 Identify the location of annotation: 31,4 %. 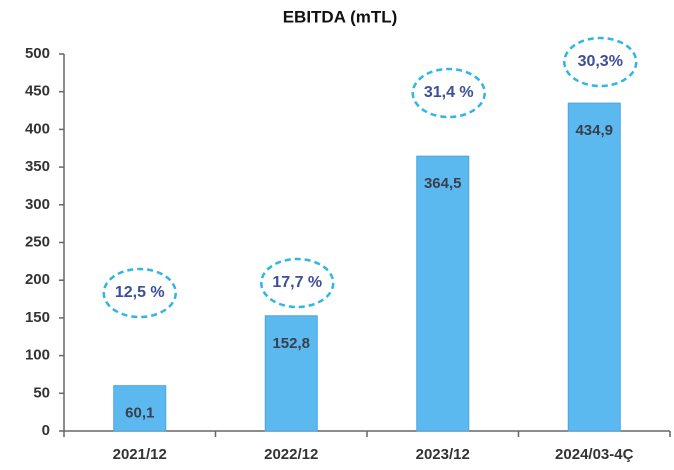
(449, 92).